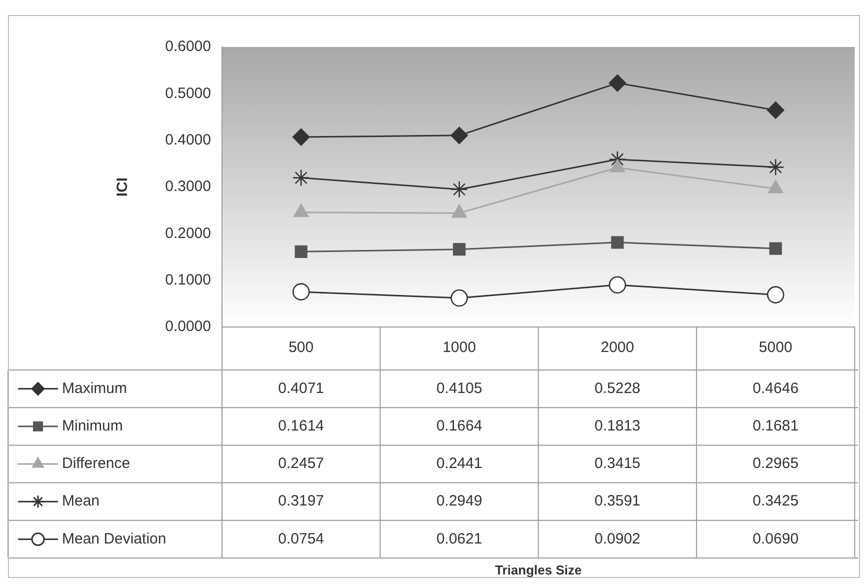 The image size is (864, 586). Describe the element at coordinates (188, 279) in the screenshot. I see `y-tick-label: 0.1000` at that location.